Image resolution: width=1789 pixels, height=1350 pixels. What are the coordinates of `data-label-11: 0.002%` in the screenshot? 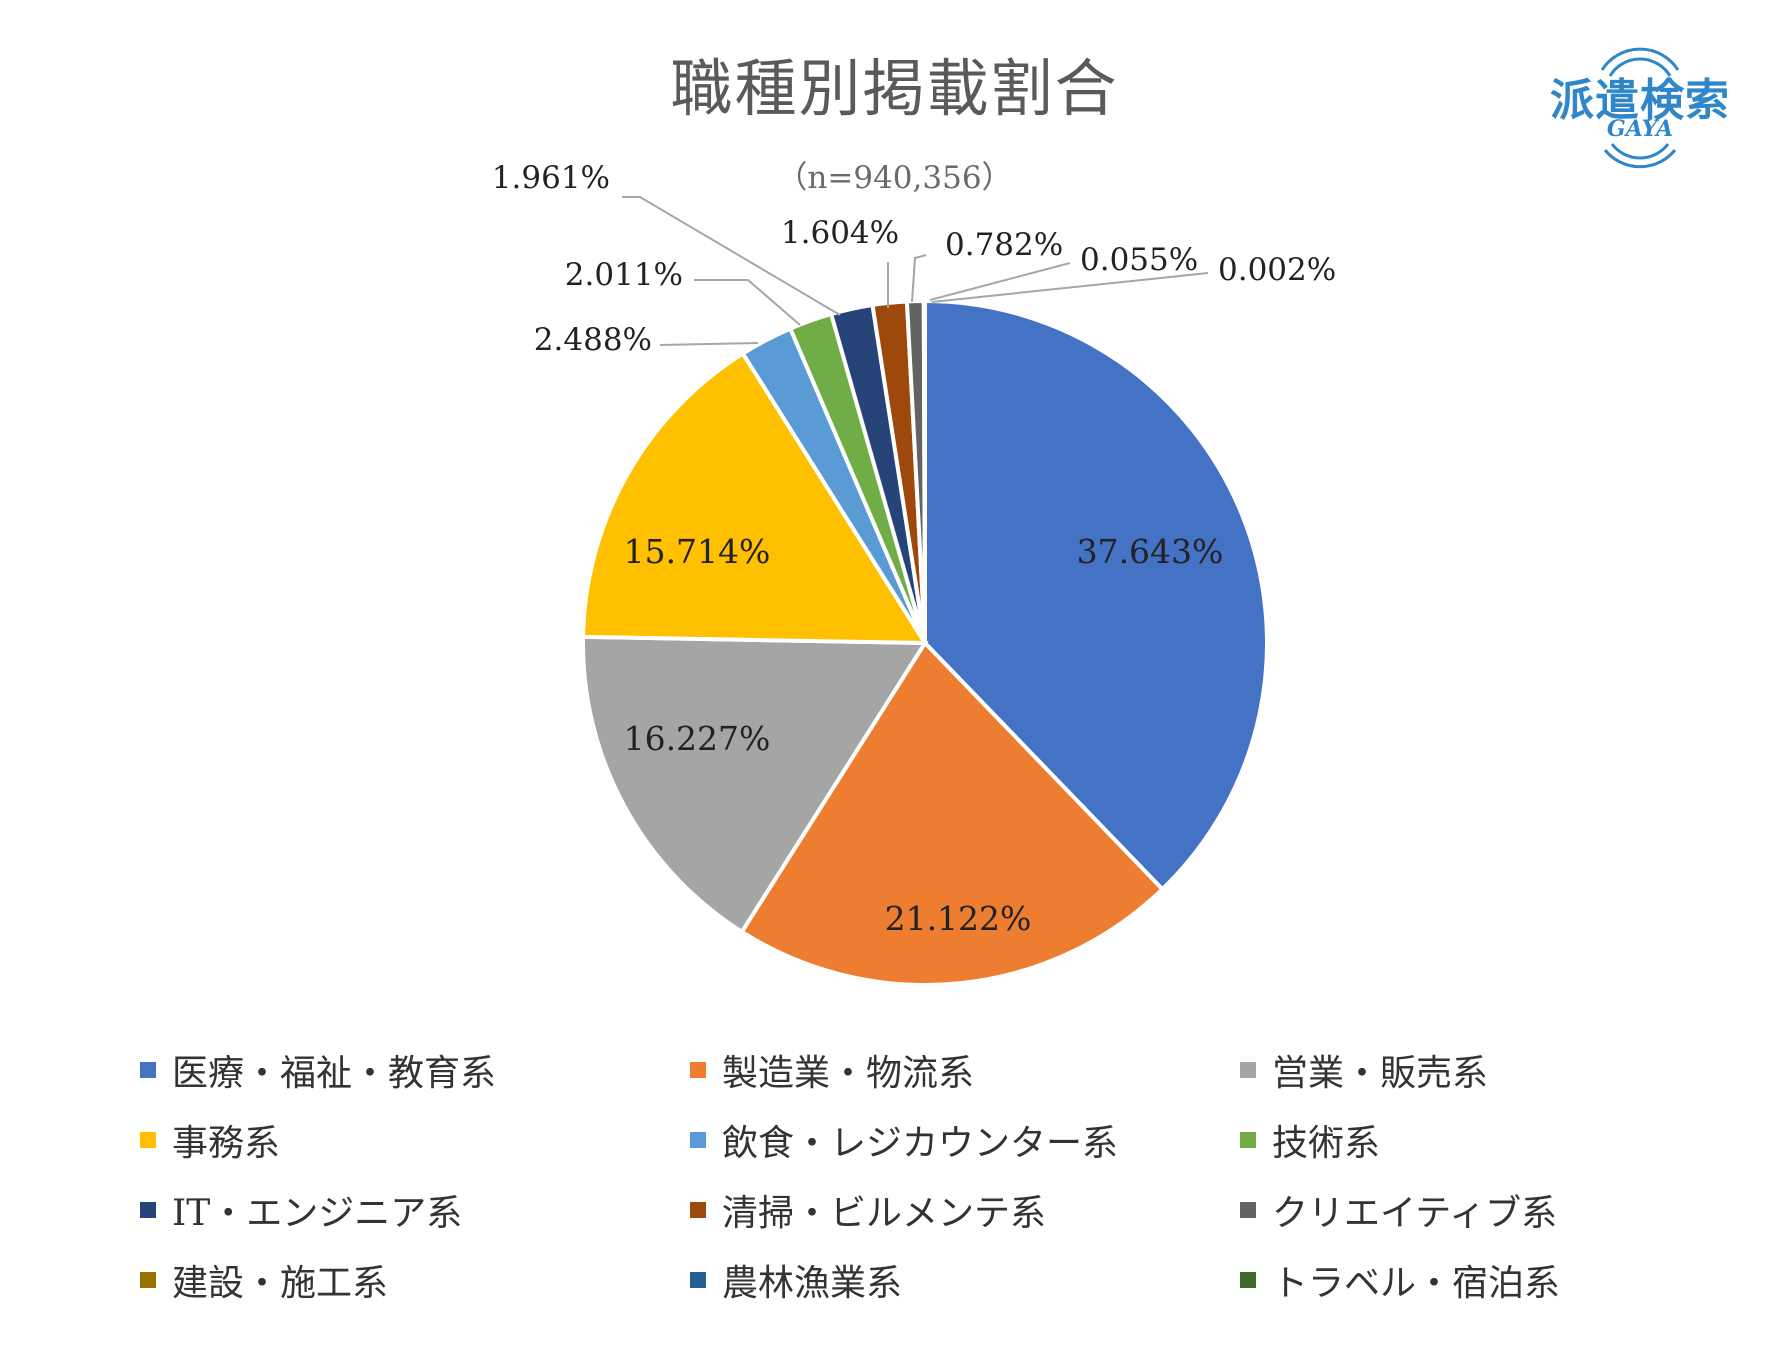 It's located at (1277, 270).